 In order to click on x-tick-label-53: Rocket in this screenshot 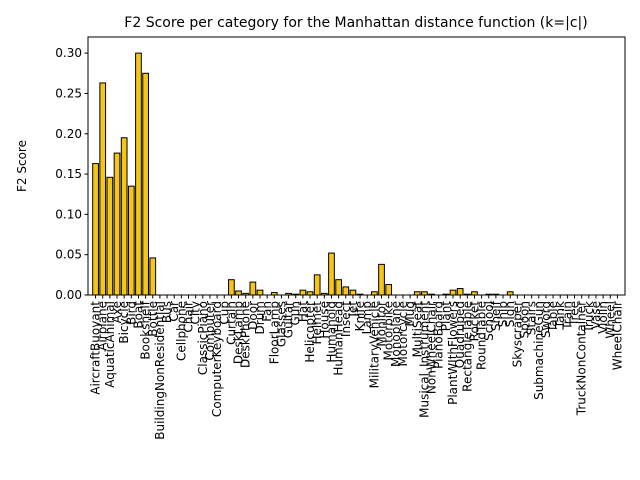, I will do `click(474, 321)`.